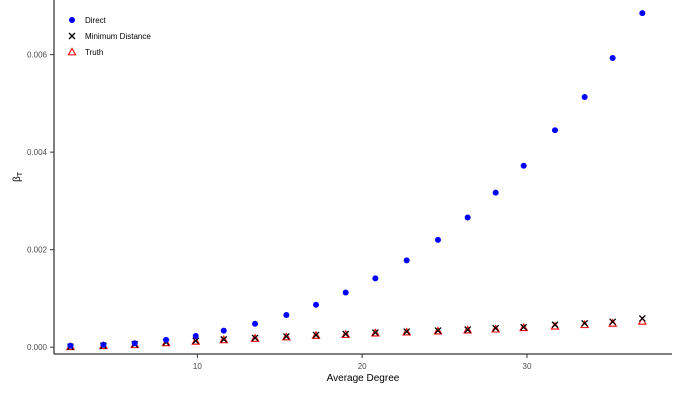 The height and width of the screenshot is (396, 694). I want to click on legend-label: Direct, so click(96, 20).